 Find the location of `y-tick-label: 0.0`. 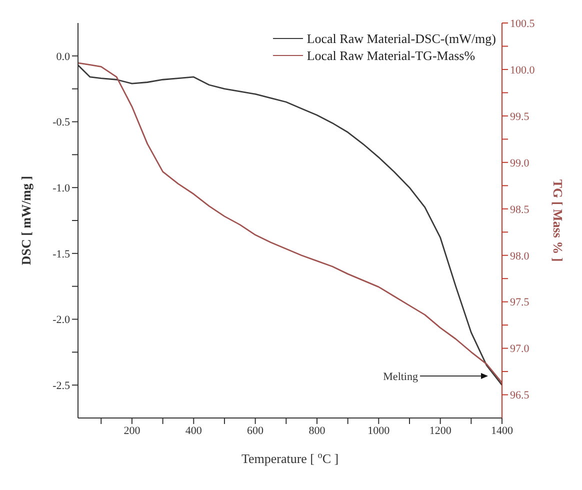

y-tick-label: 0.0 is located at coordinates (63, 56).